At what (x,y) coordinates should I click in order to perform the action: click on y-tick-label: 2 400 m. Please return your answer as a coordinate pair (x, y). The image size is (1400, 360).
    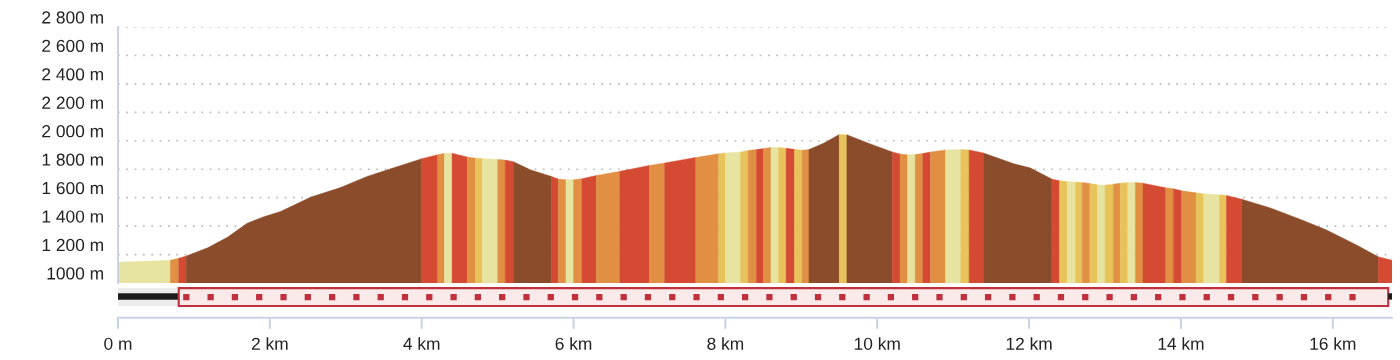
    Looking at the image, I should click on (72, 74).